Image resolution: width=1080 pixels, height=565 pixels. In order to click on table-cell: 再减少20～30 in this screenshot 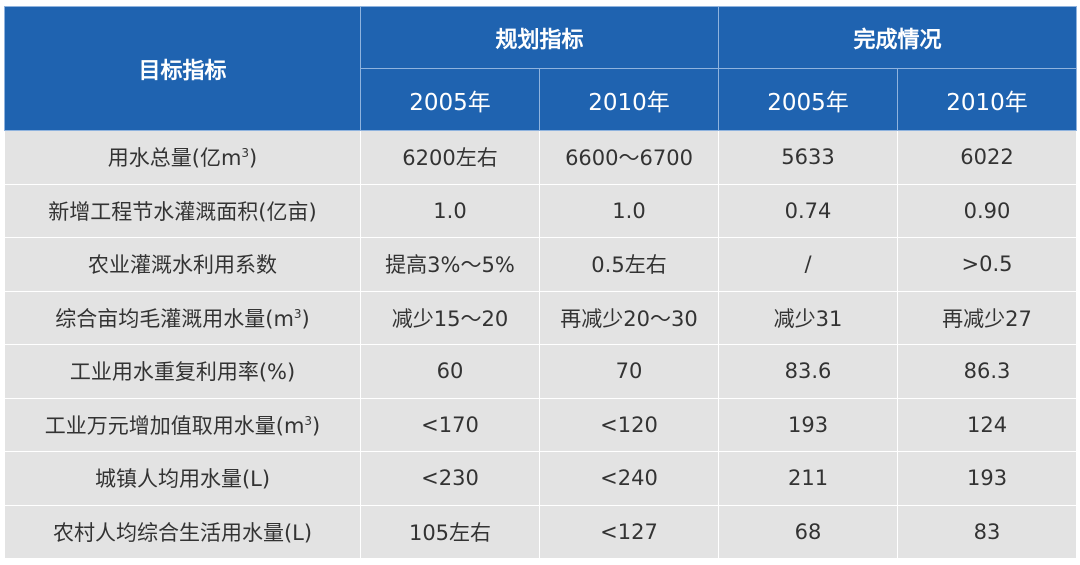, I will do `click(629, 317)`.